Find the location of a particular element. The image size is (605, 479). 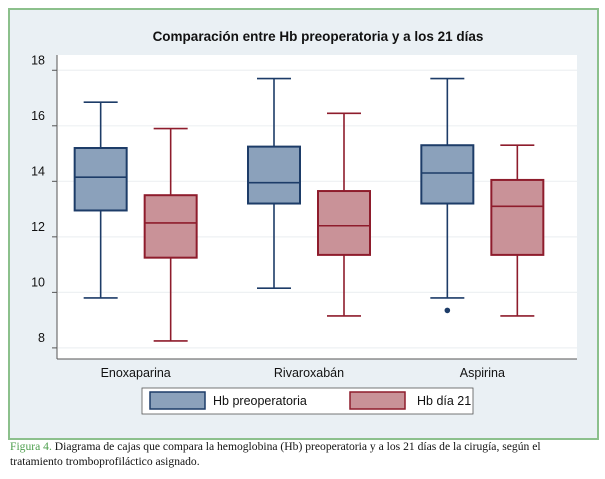

y-tick-label: 8 is located at coordinates (41, 338).